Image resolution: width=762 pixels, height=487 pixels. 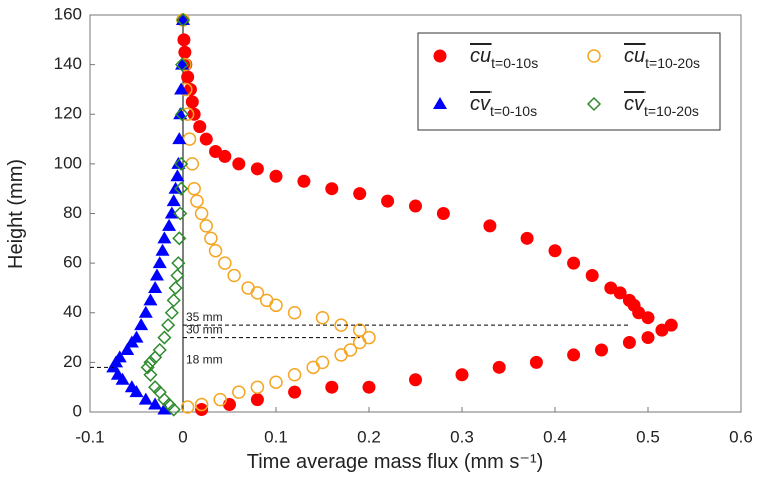 I want to click on legend-name: cv, so click(x=634, y=104).